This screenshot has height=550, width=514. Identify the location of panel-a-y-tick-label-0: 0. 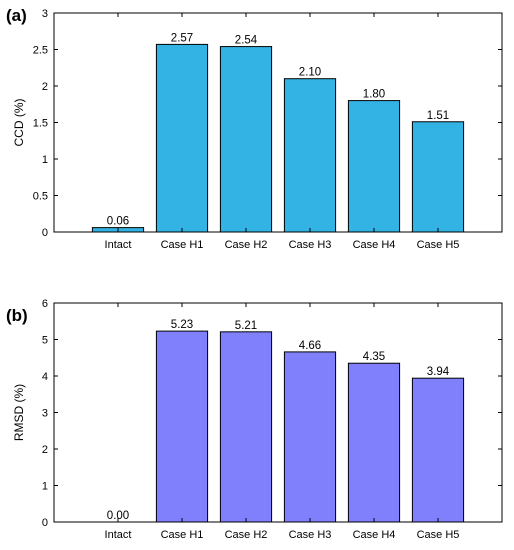
(45, 233).